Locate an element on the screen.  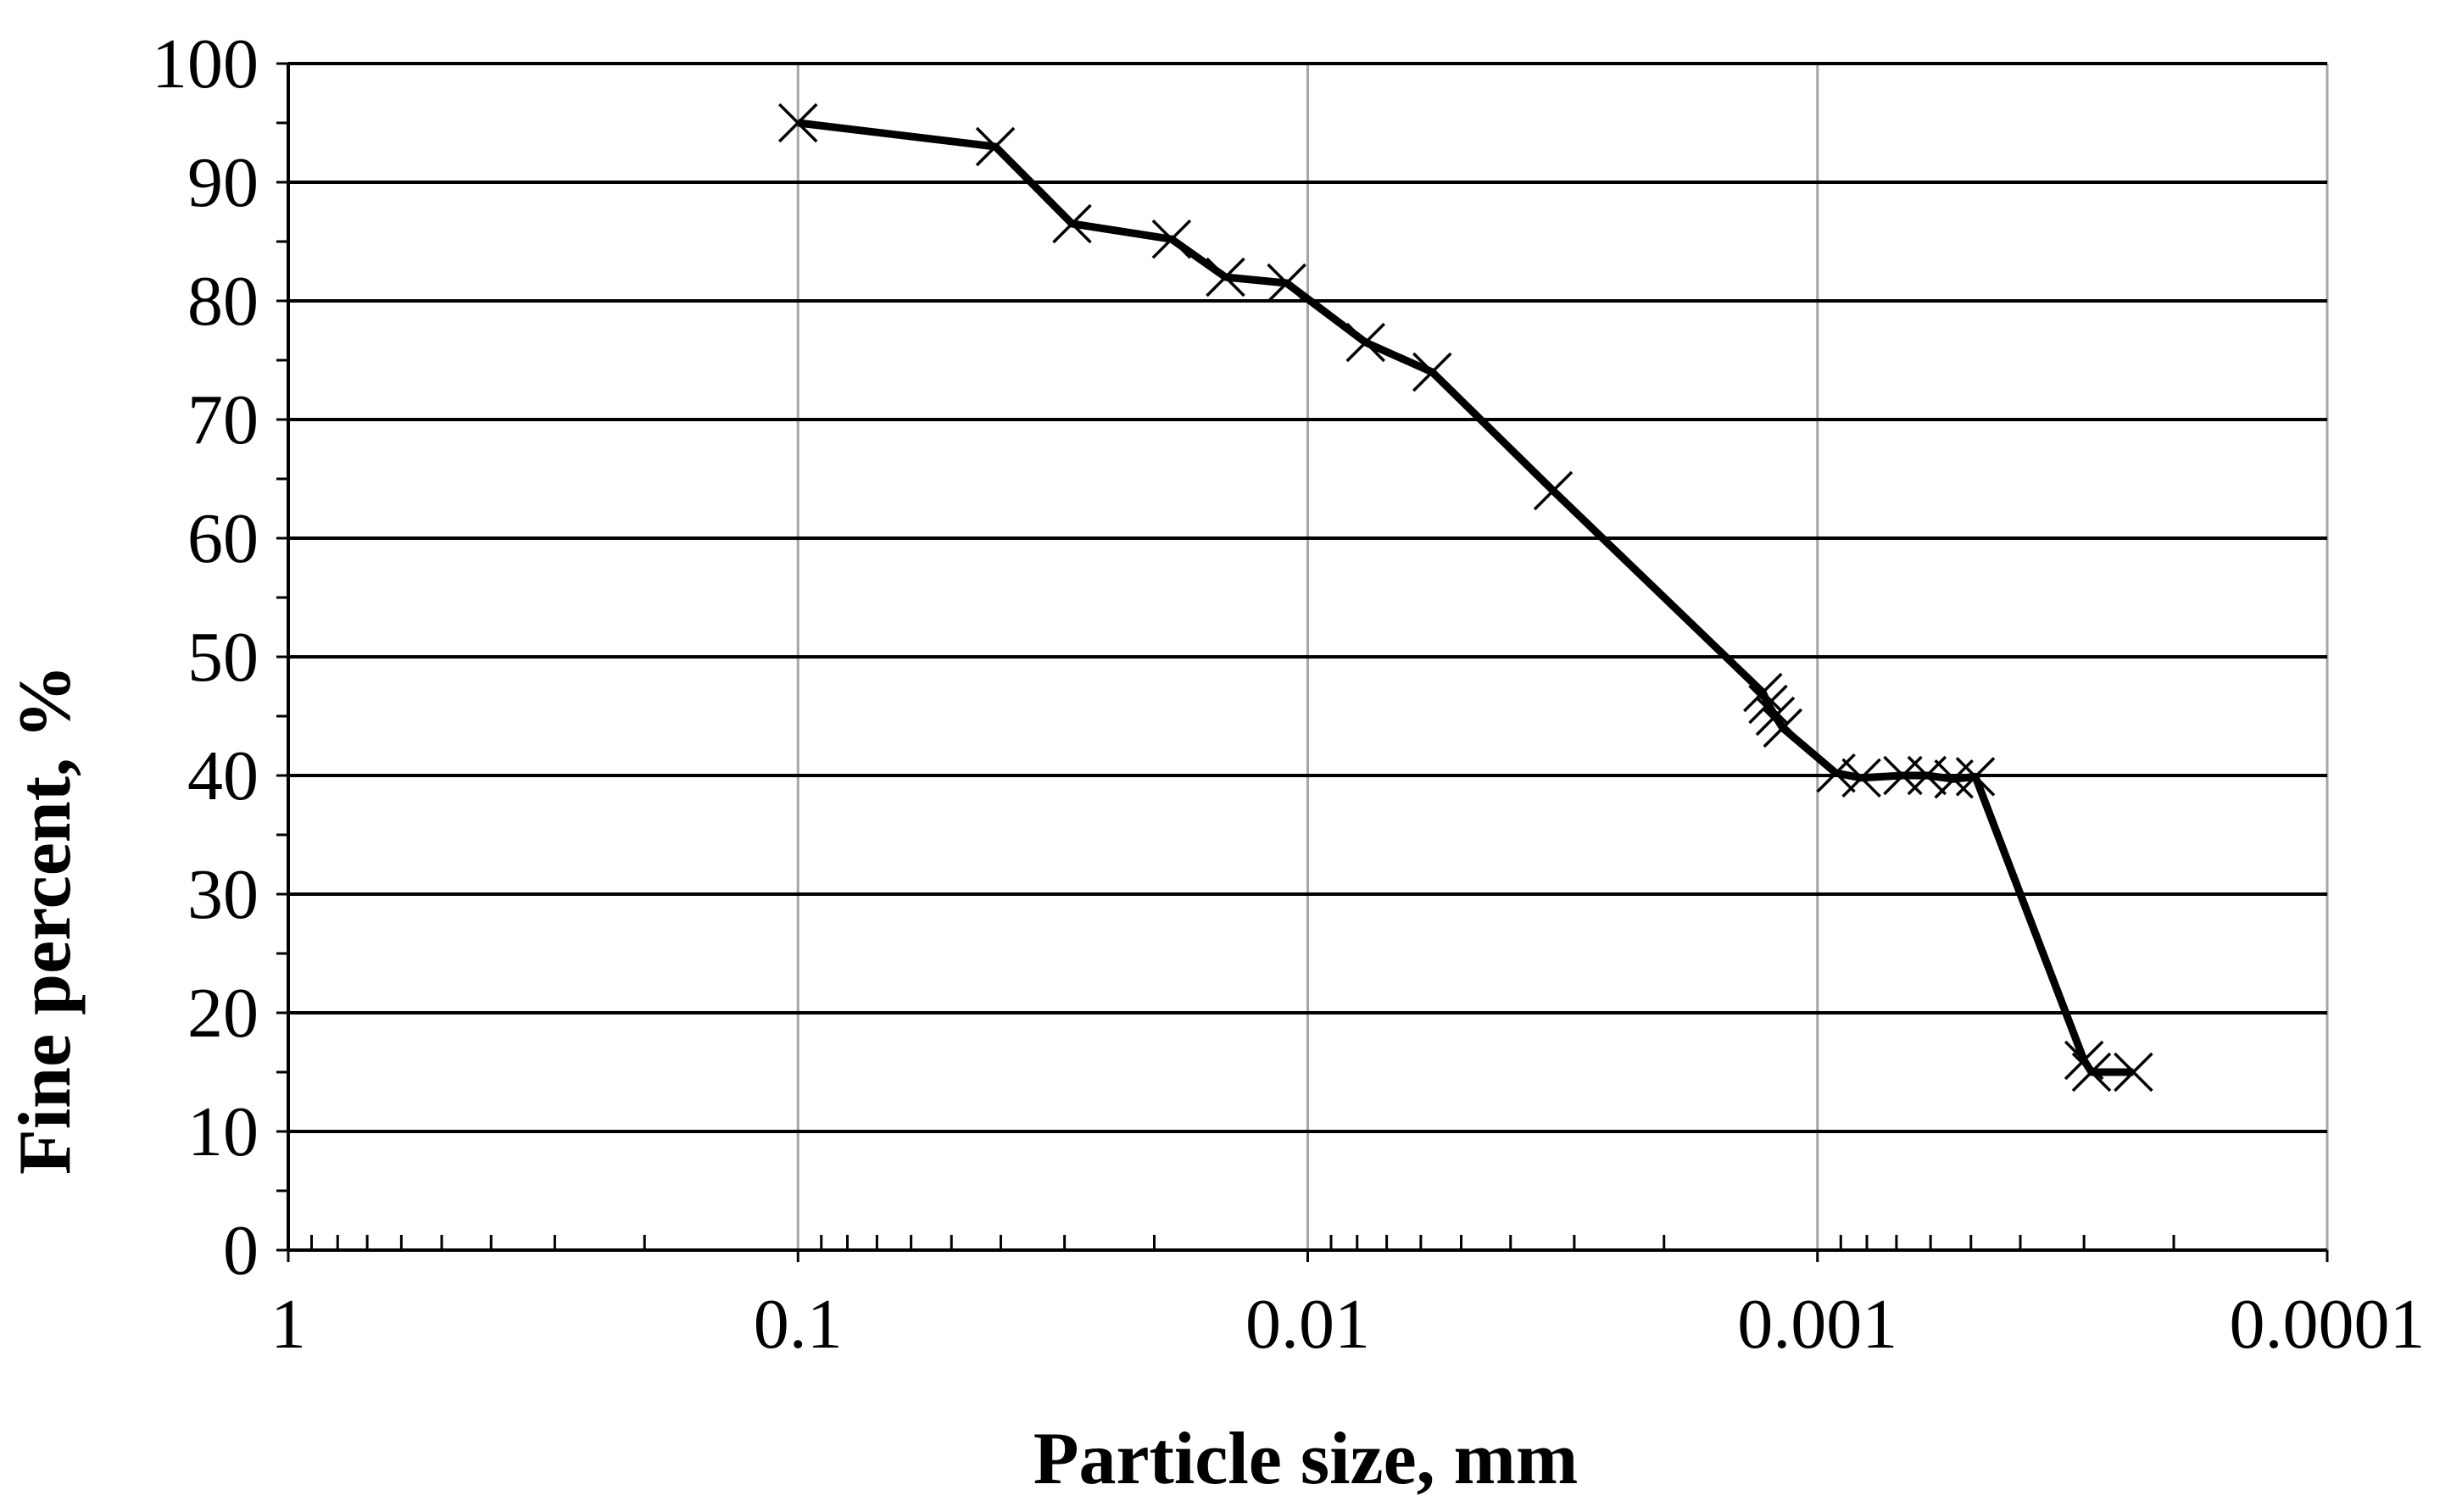
y-tick-label-8: 80 is located at coordinates (223, 301).